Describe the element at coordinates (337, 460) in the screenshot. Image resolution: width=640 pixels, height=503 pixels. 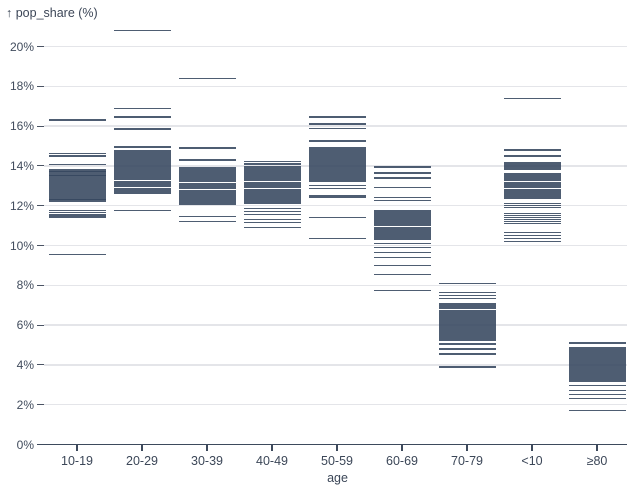
I see `x-tick-label: 50-59` at that location.